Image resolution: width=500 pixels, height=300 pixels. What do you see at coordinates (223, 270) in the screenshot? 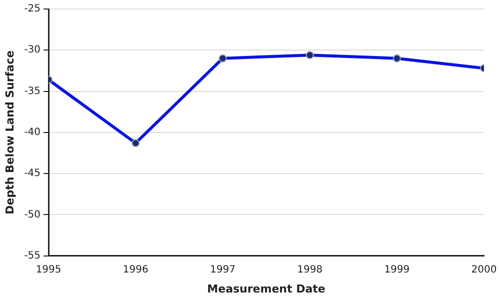
I see `x-tick-label: 1997` at bounding box center [223, 270].